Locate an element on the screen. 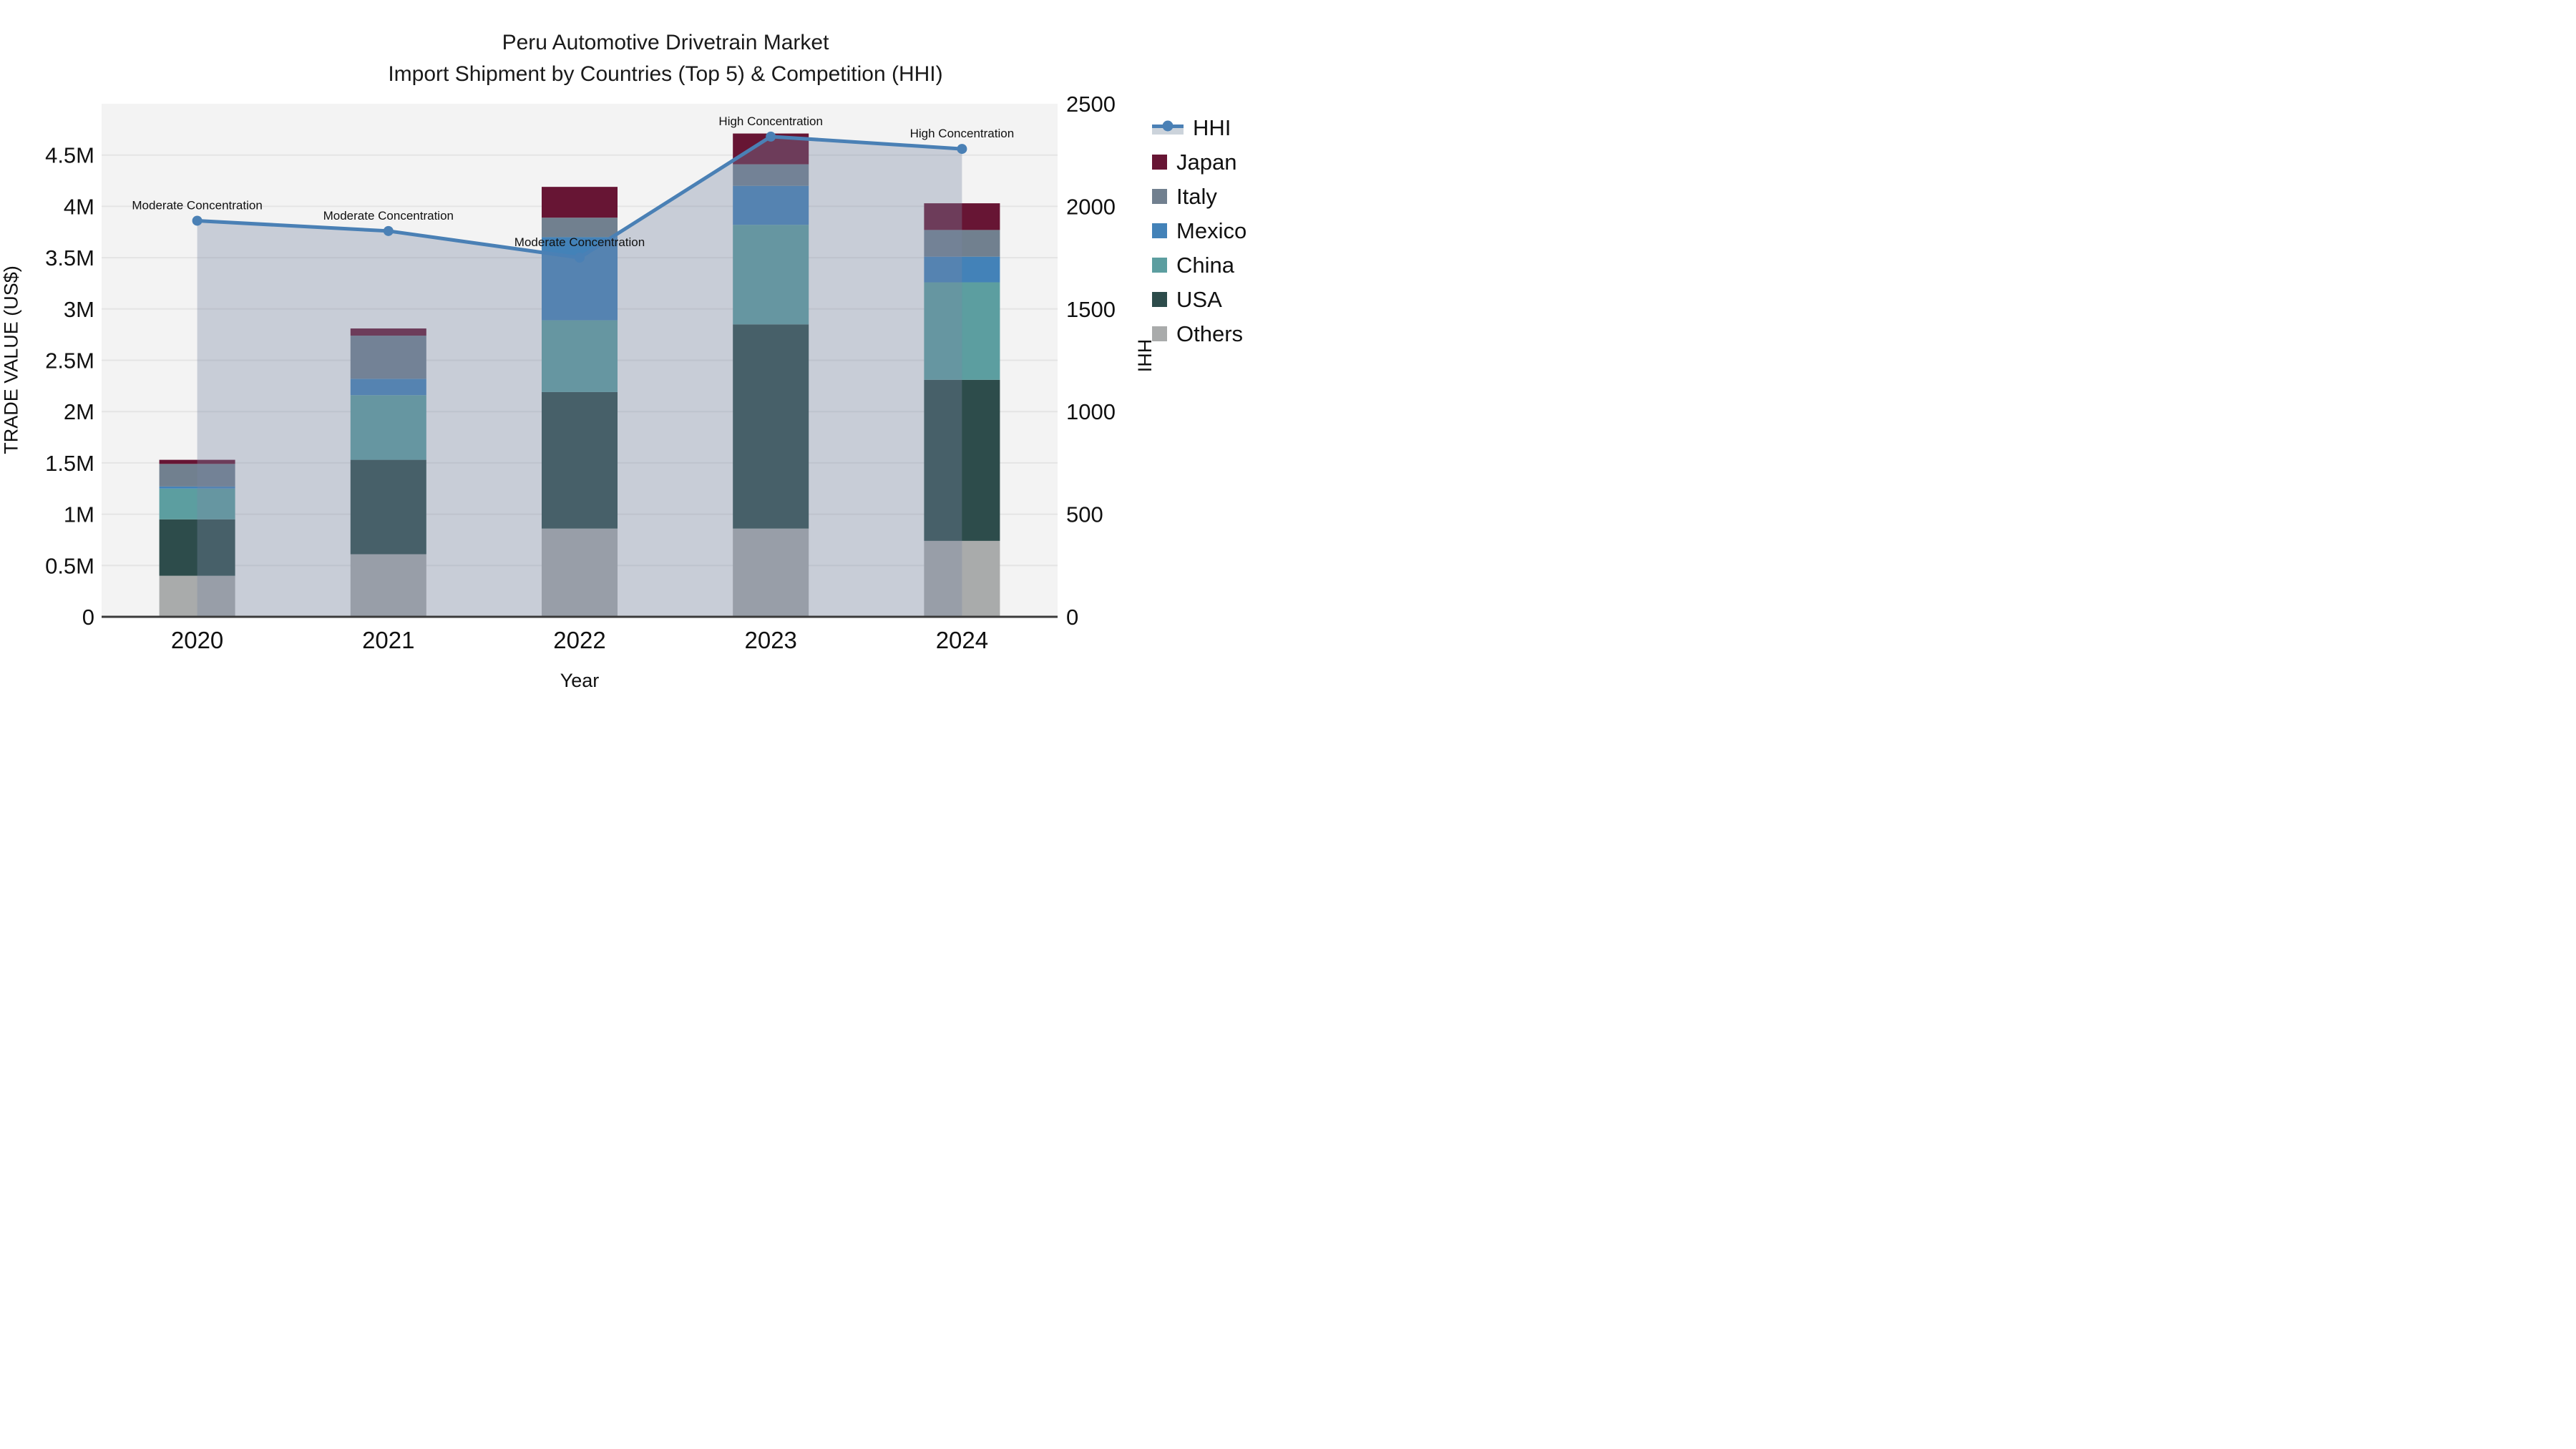 The image size is (2576, 1449). bar-2021-mexico is located at coordinates (388, 387).